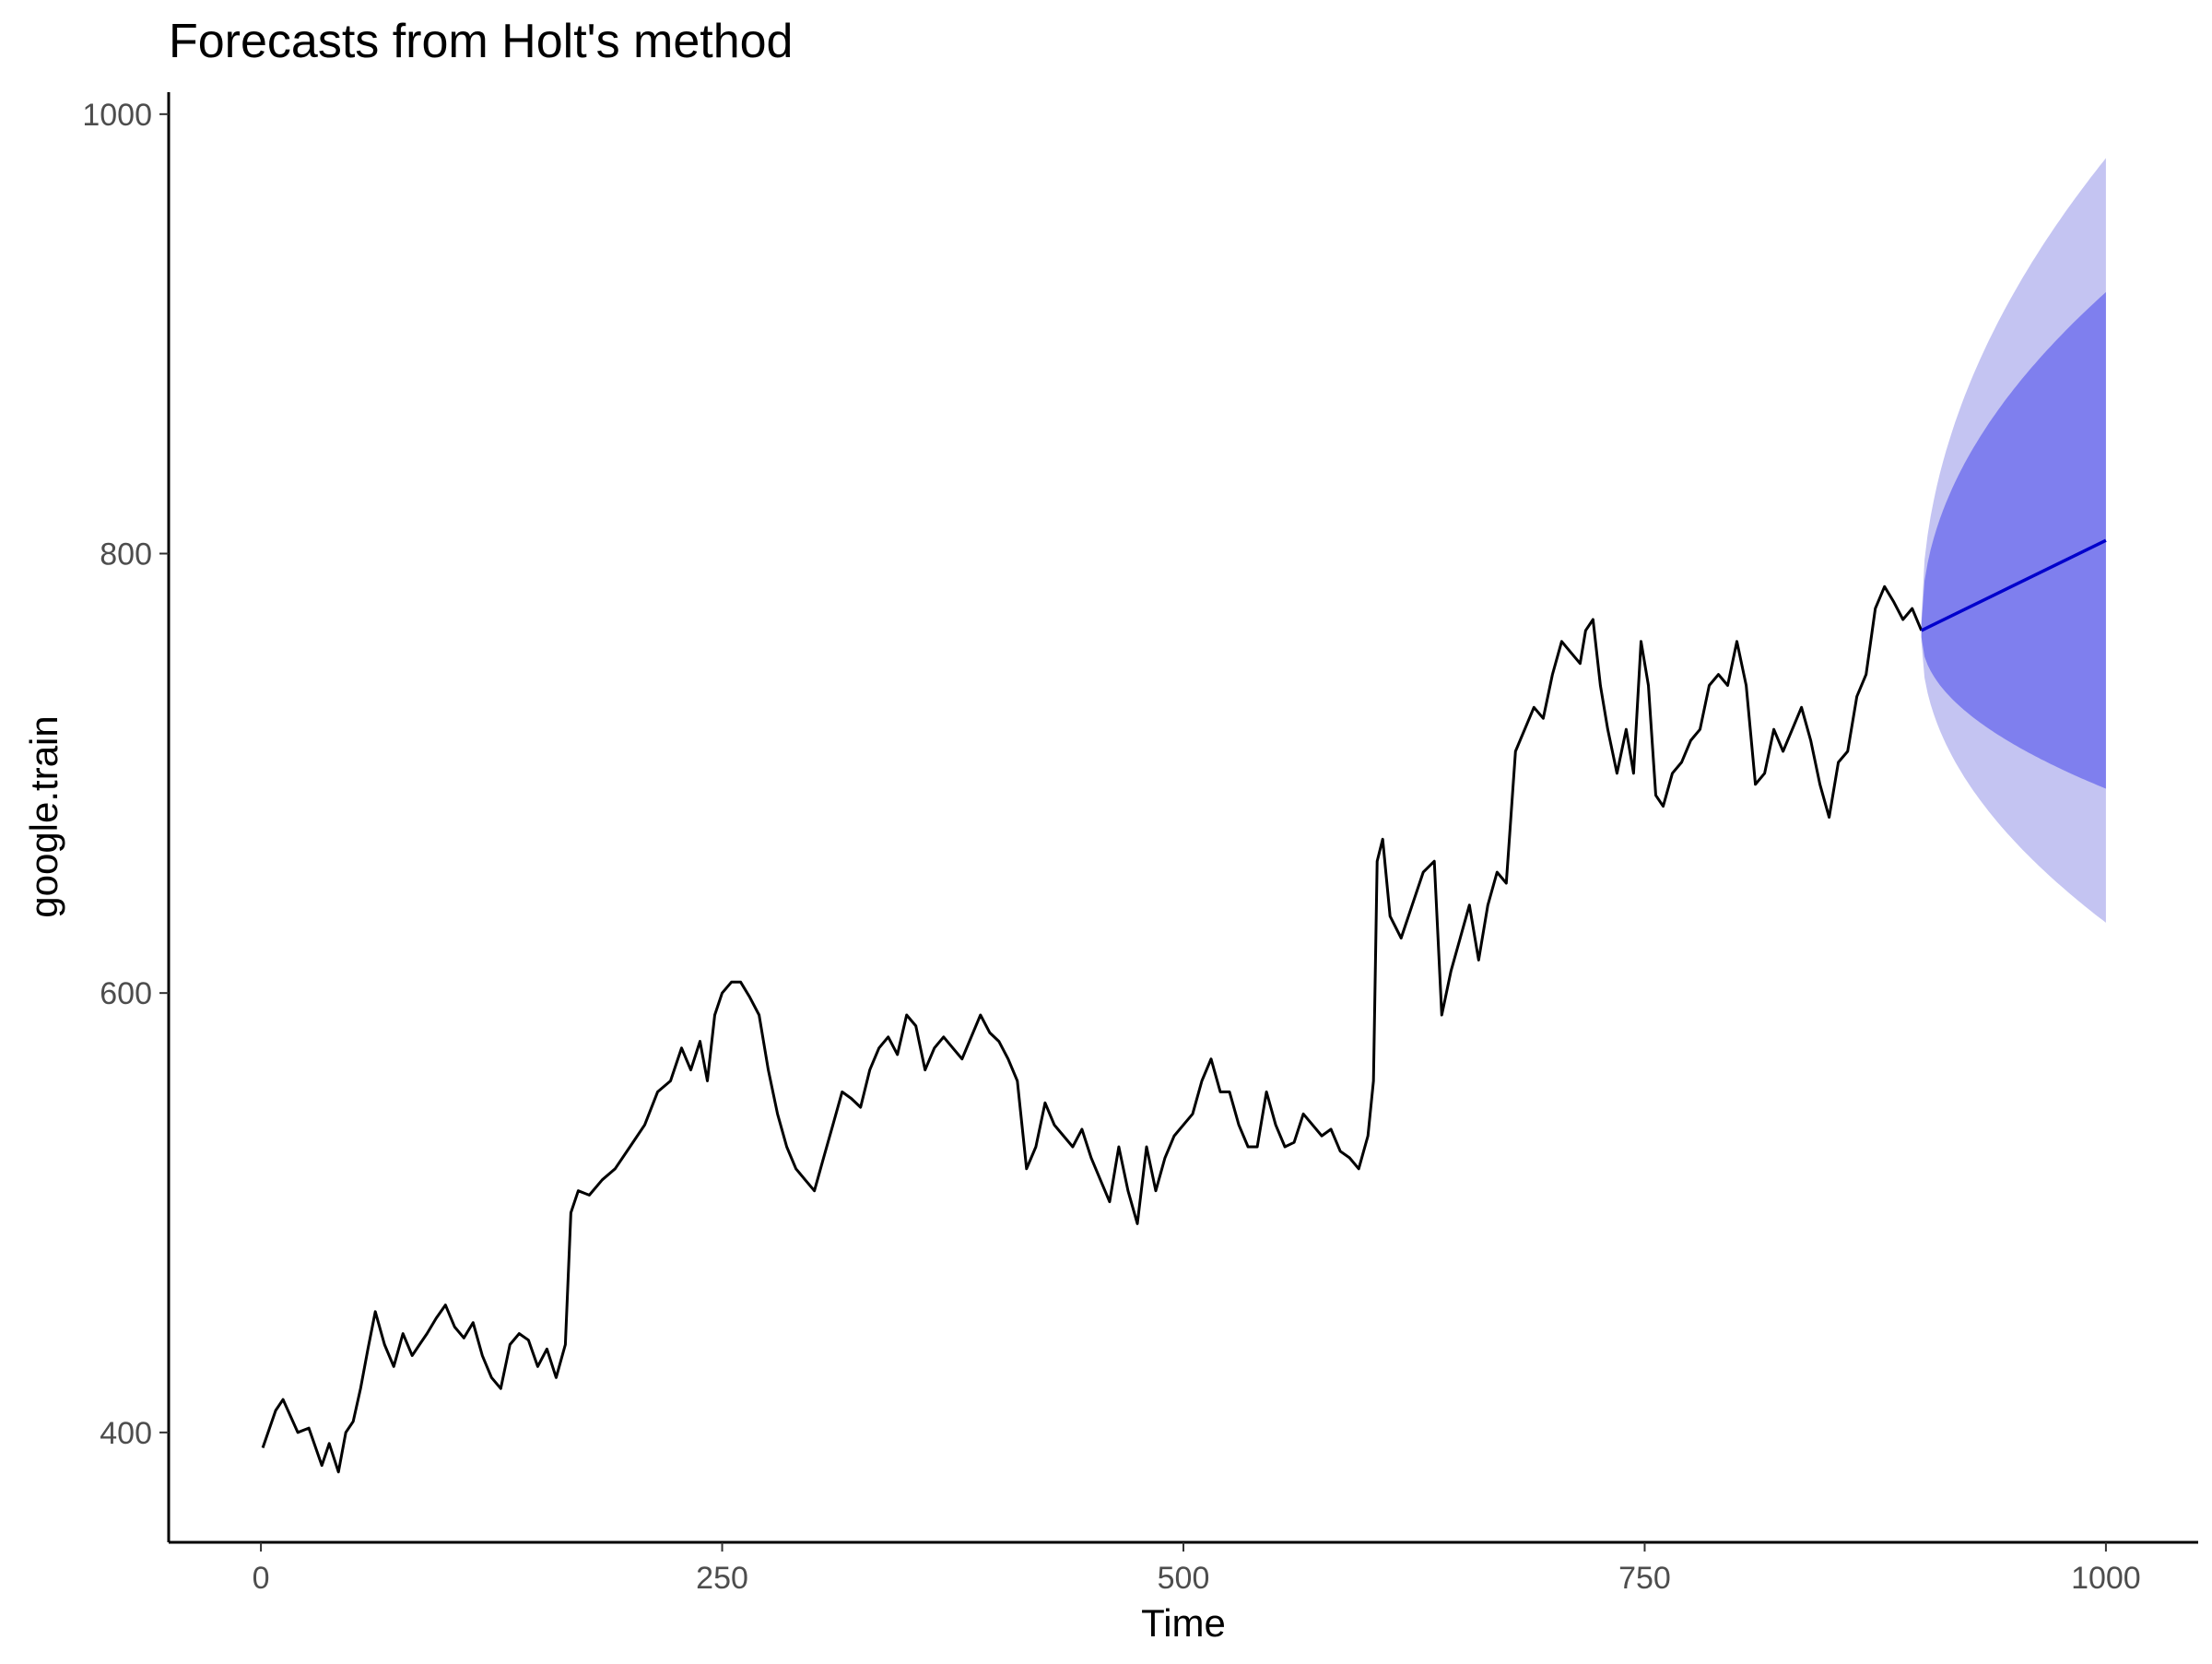  Describe the element at coordinates (2106, 1578) in the screenshot. I see `x-tick-label: 1000` at that location.